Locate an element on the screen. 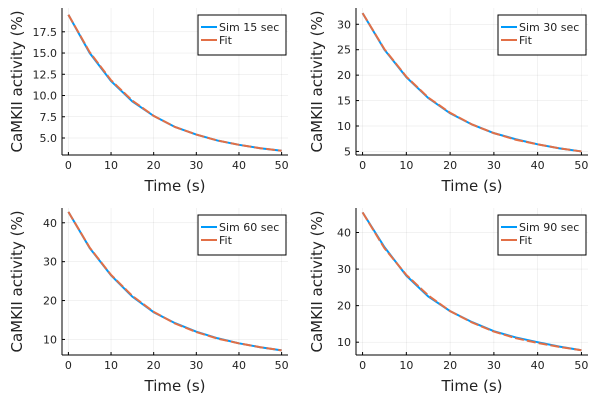  legend-label: Sim 60 sec is located at coordinates (249, 227).